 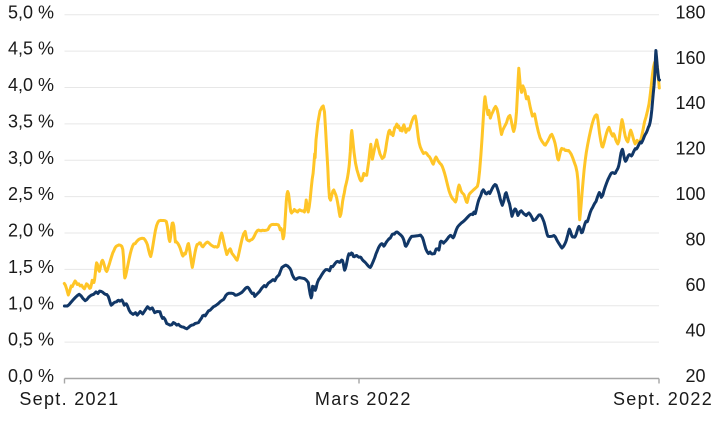 What do you see at coordinates (690, 103) in the screenshot?
I see `svg-text: 140` at bounding box center [690, 103].